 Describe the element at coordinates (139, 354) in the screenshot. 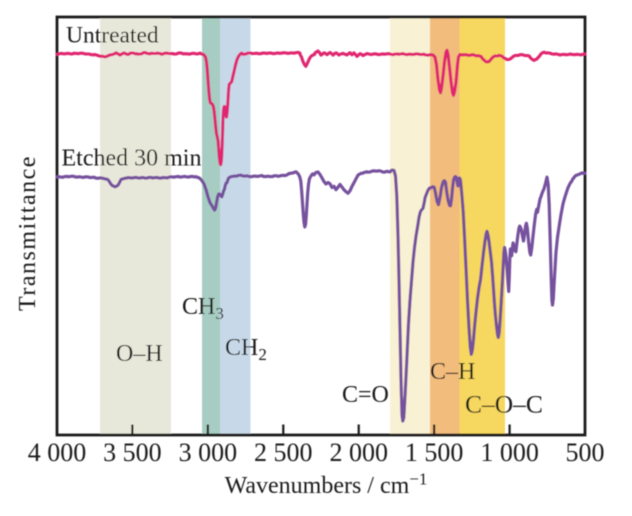

I see `svg-text: O–H` at that location.